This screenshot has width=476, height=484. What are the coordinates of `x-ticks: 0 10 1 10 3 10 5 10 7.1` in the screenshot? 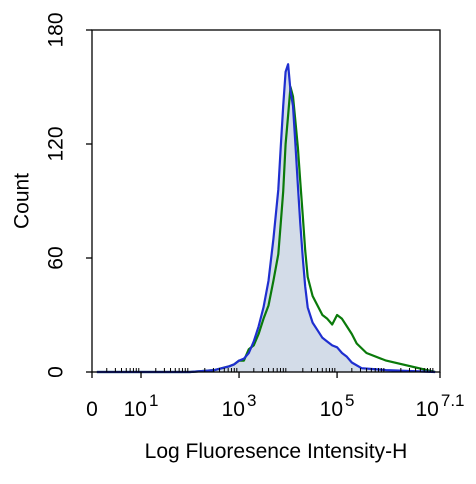 It's located at (275, 396).